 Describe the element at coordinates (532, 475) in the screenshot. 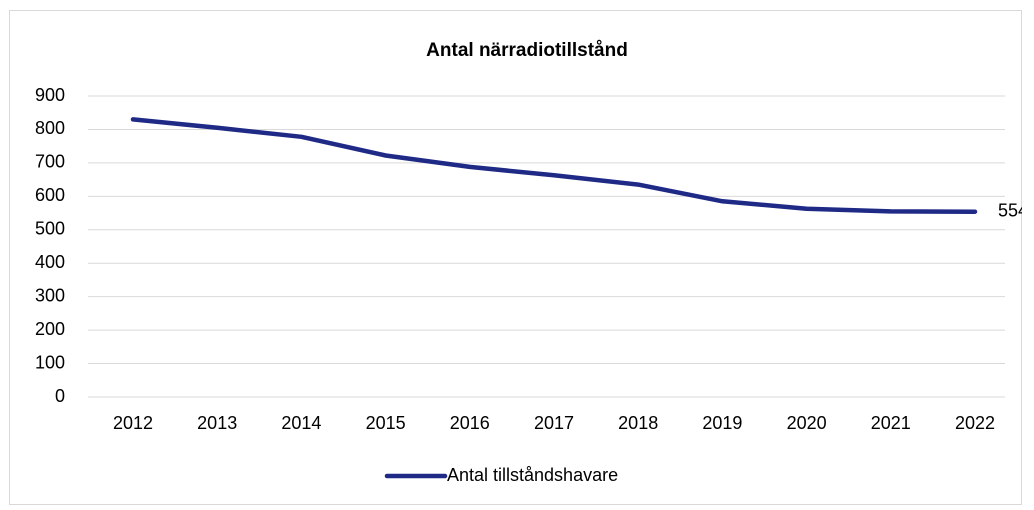

I see `legend-label: Antal tillståndshavare` at that location.